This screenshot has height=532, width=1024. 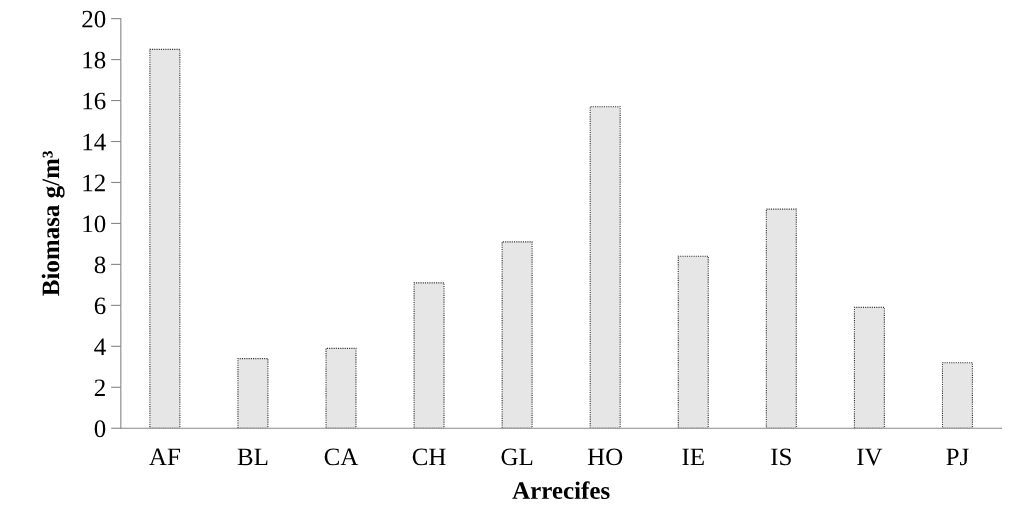 What do you see at coordinates (252, 457) in the screenshot?
I see `x-tick-label: BL` at bounding box center [252, 457].